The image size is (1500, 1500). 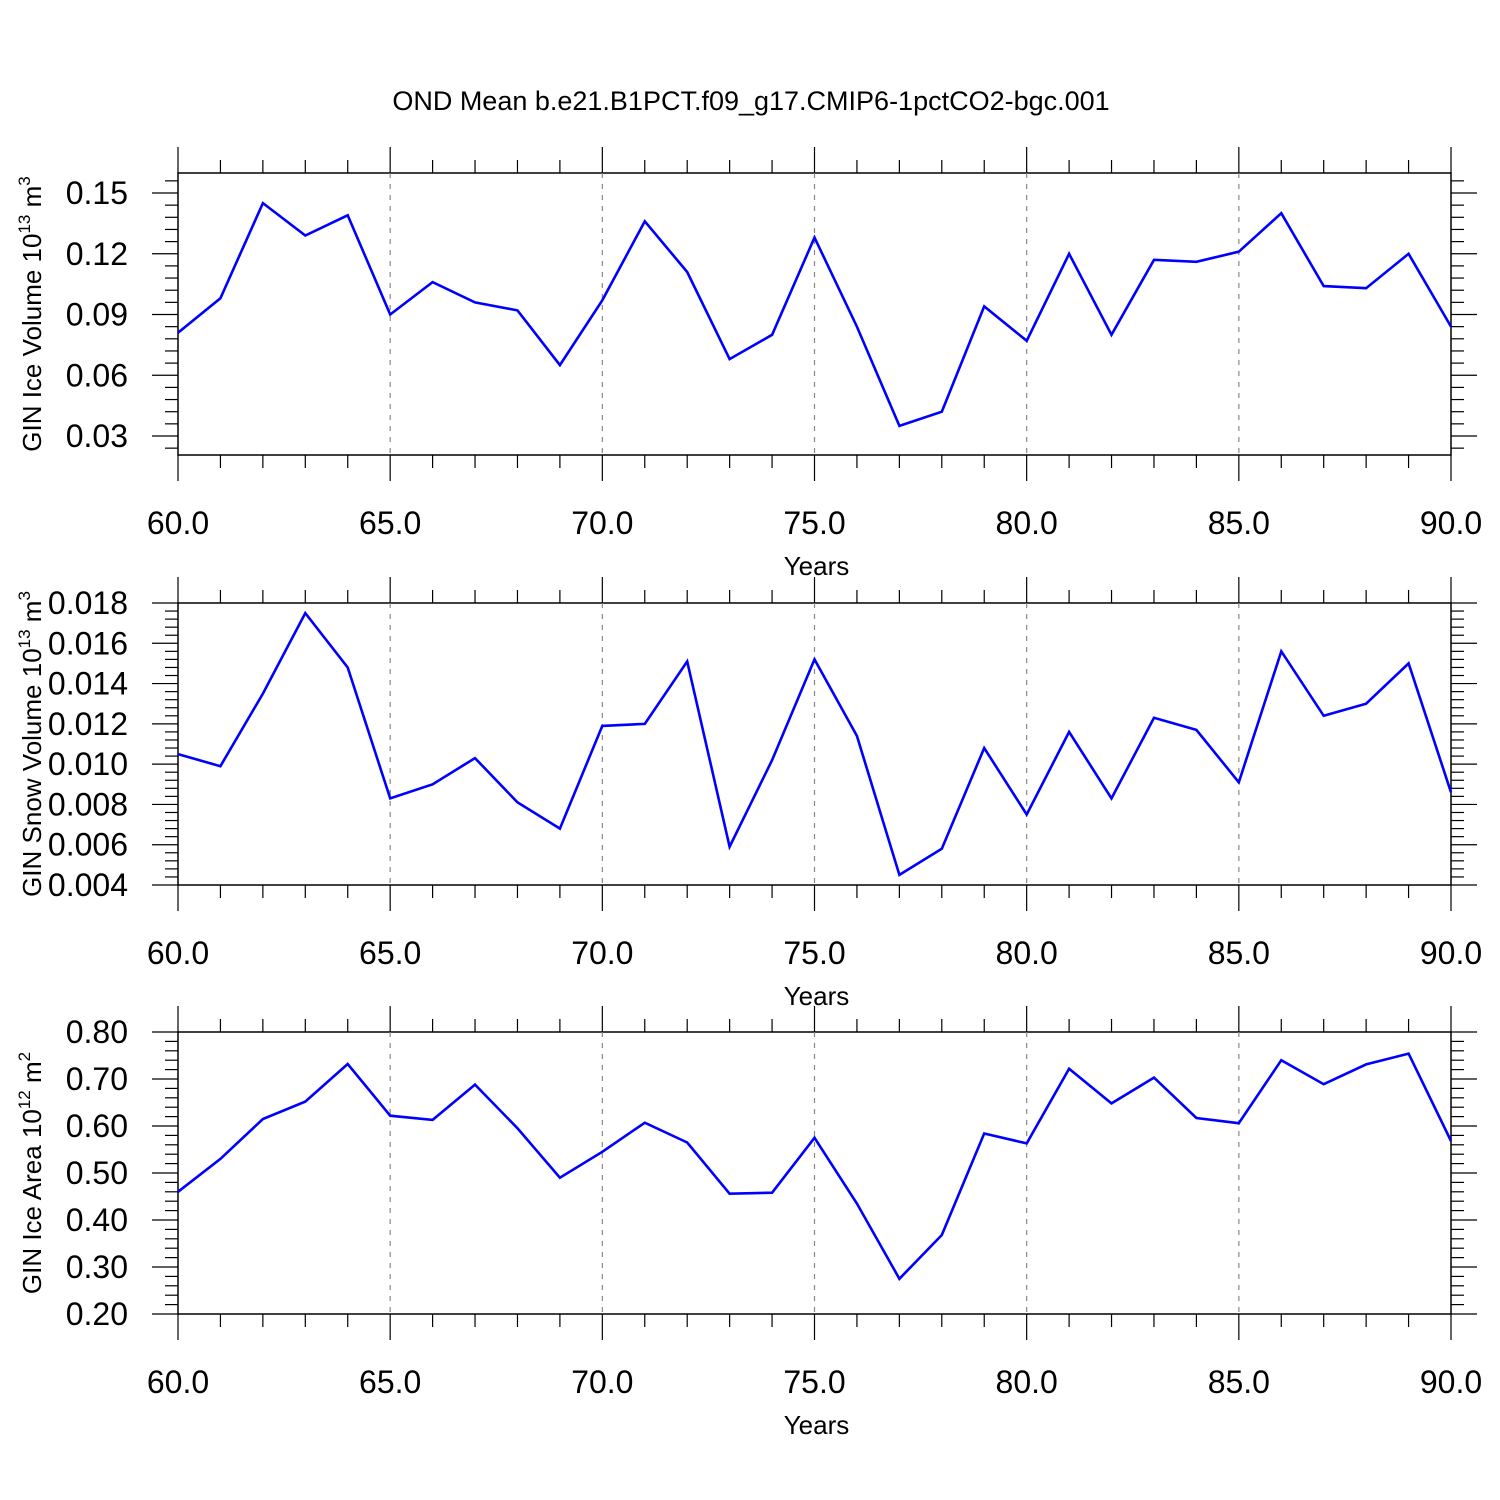 I want to click on y-tick-label: 0.012, so click(x=88, y=724).